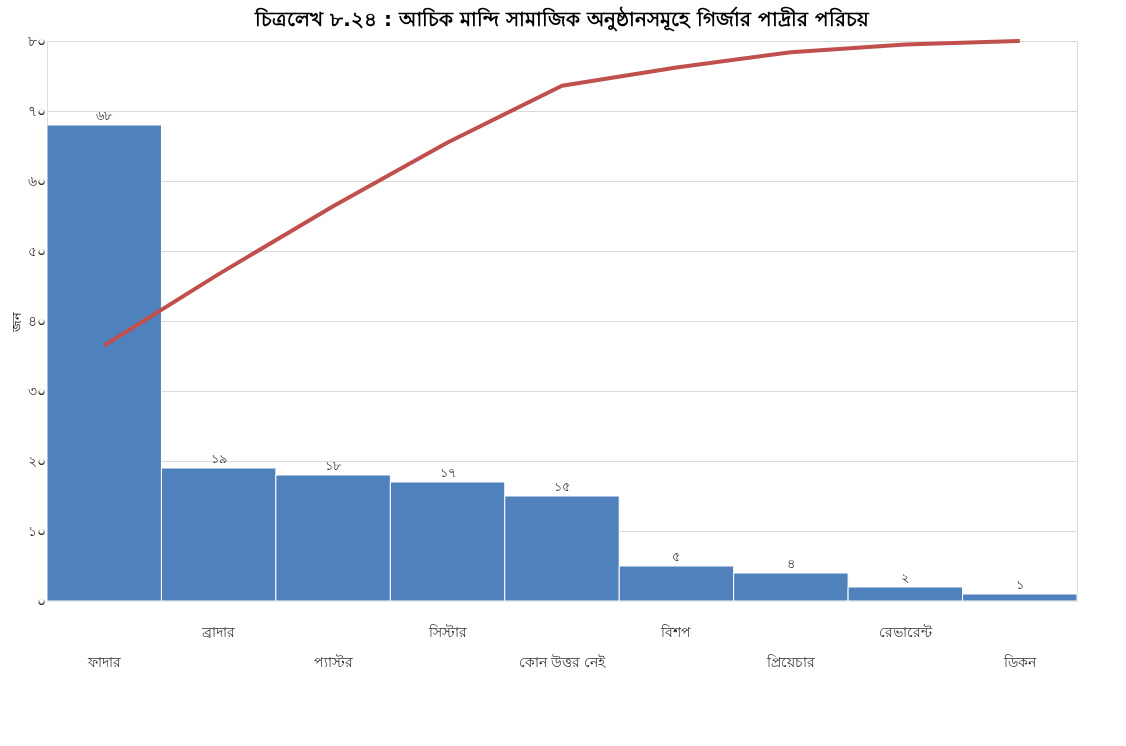 This screenshot has height=746, width=1126. Describe the element at coordinates (36, 250) in the screenshot. I see `y-tick-label: ৫০` at that location.